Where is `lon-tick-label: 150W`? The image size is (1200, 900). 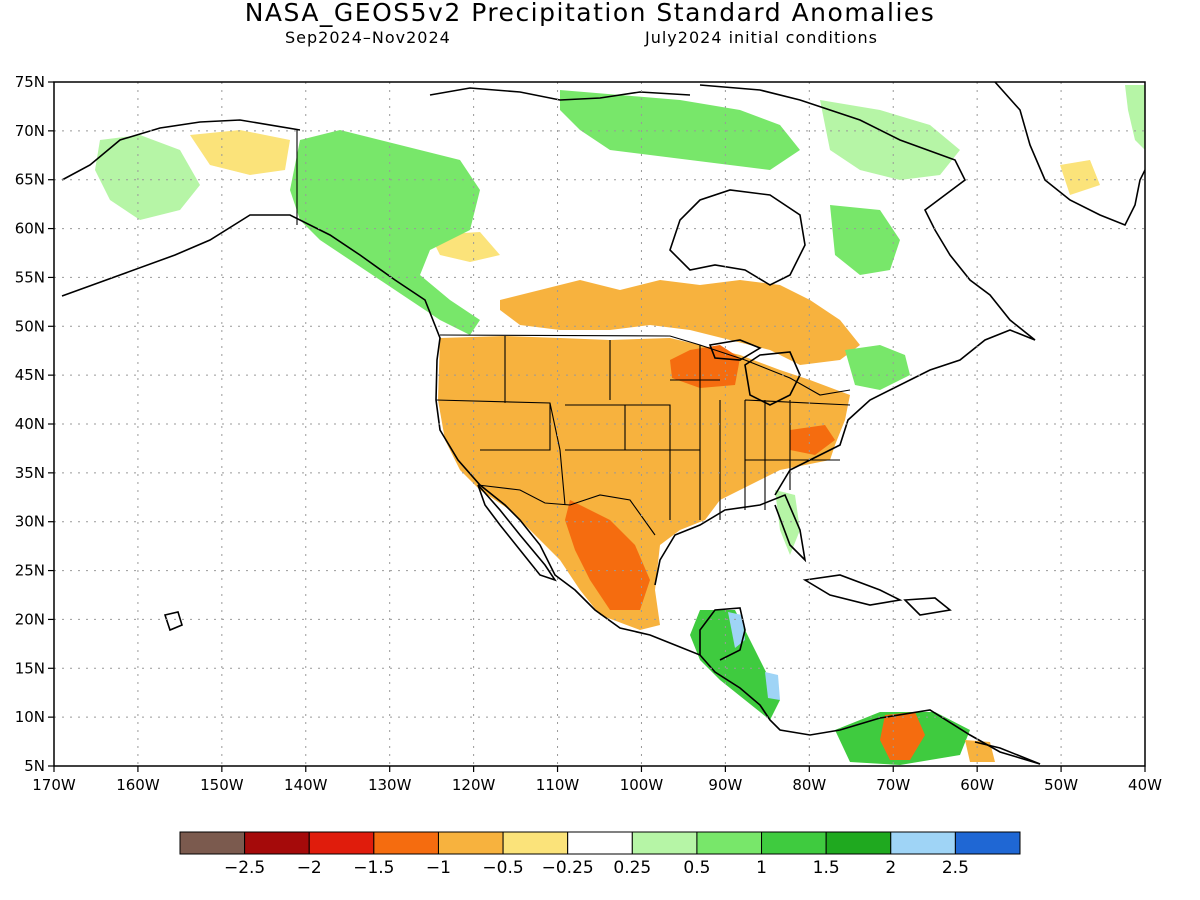
lon-tick-label: 150W is located at coordinates (222, 785).